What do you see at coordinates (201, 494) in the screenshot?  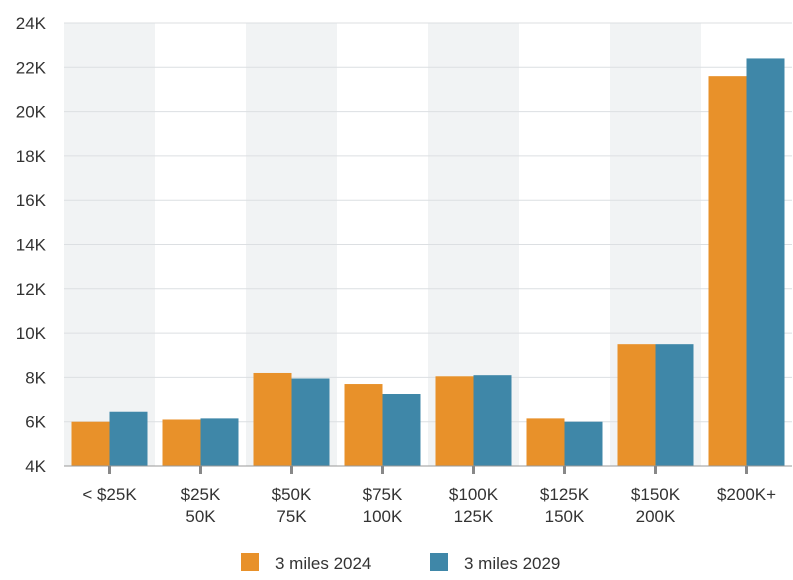 I see `x-tick-label: $25K` at bounding box center [201, 494].